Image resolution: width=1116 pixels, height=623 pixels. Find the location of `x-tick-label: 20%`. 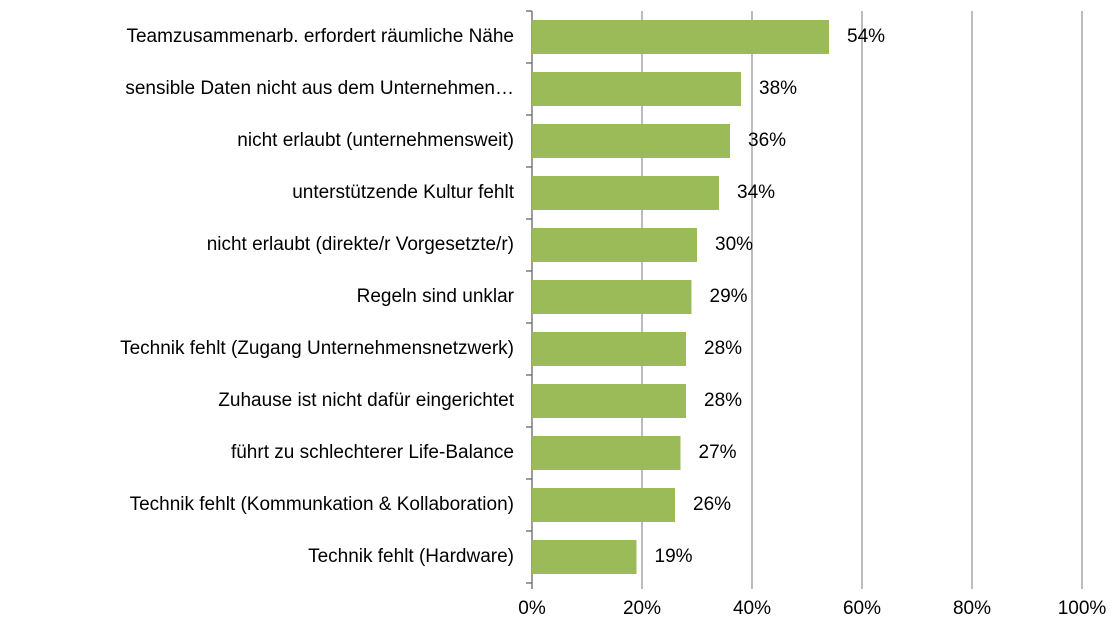

x-tick-label: 20% is located at coordinates (642, 608).